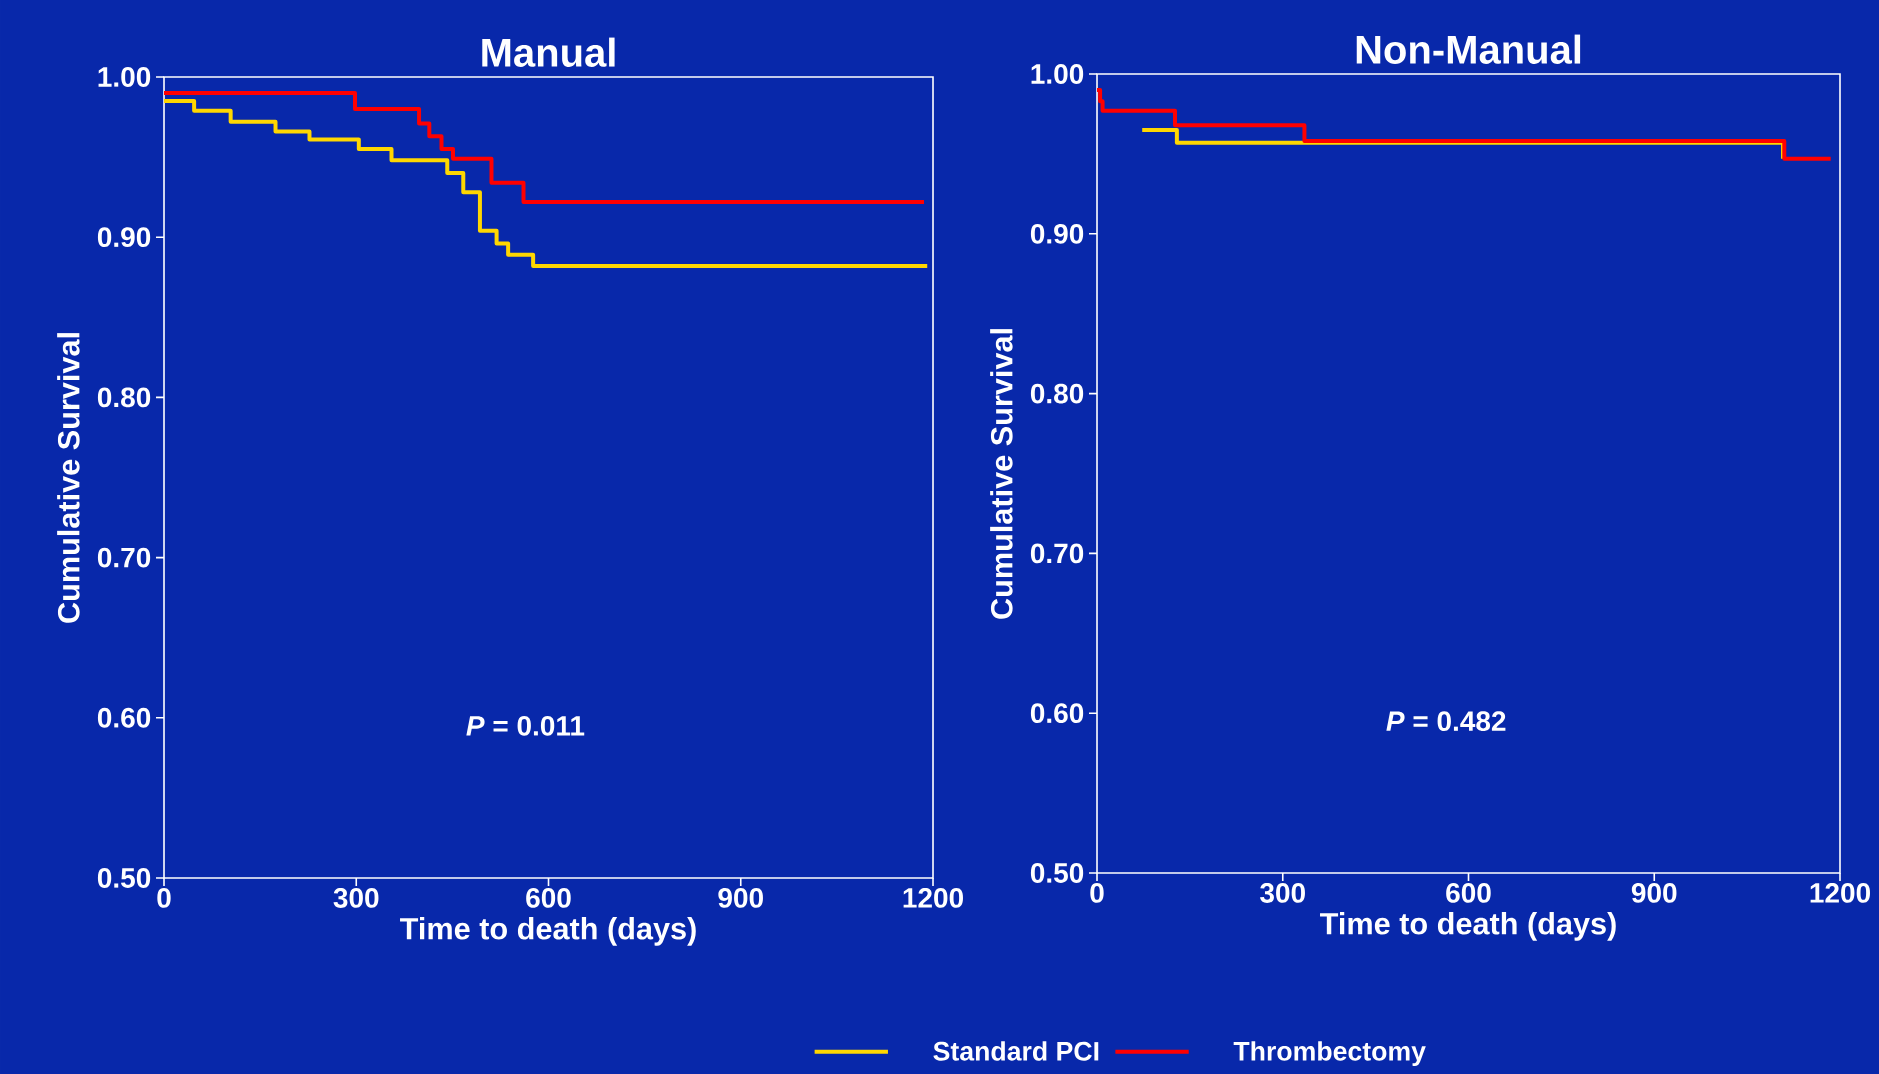  Describe the element at coordinates (1016, 1051) in the screenshot. I see `legend-label: Standard PCI` at that location.